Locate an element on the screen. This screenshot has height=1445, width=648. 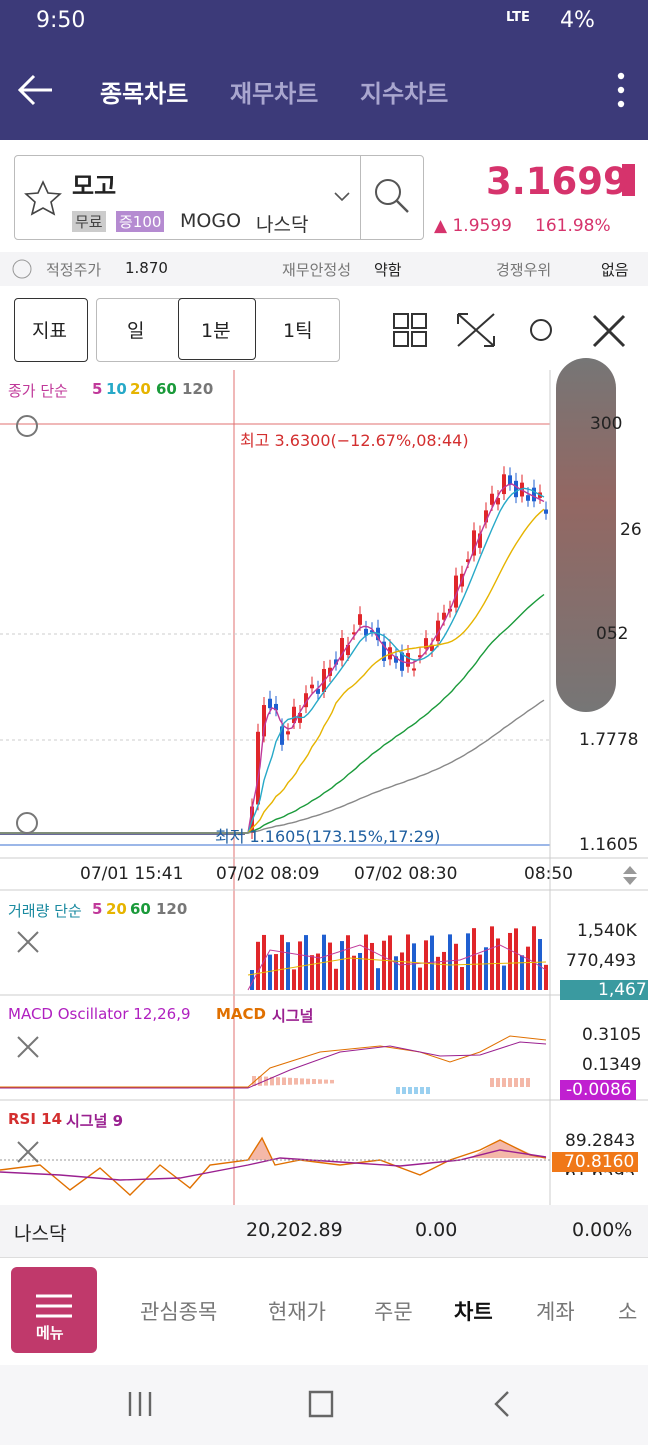
price-axis-label: 1.1605 is located at coordinates (609, 845).